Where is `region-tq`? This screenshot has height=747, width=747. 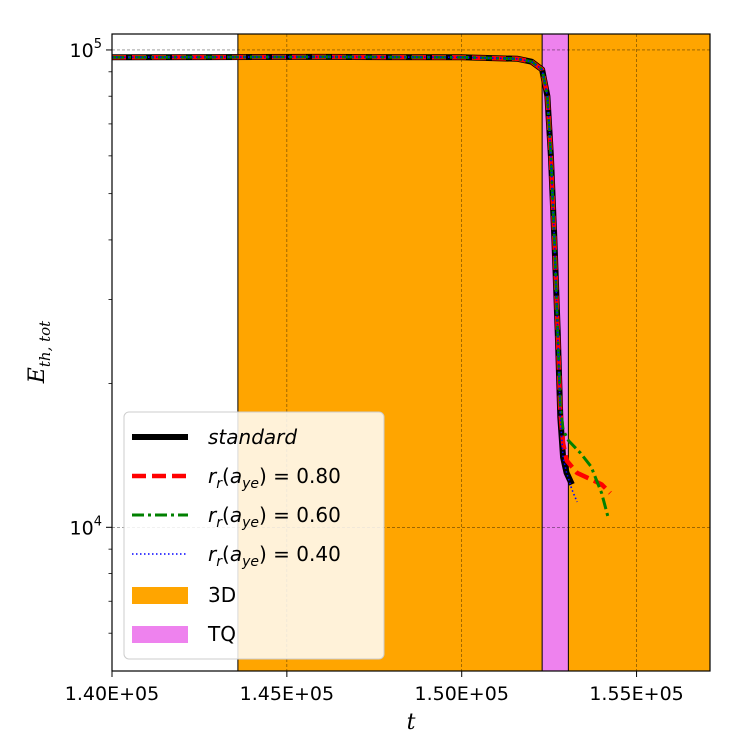 region-tq is located at coordinates (555, 352).